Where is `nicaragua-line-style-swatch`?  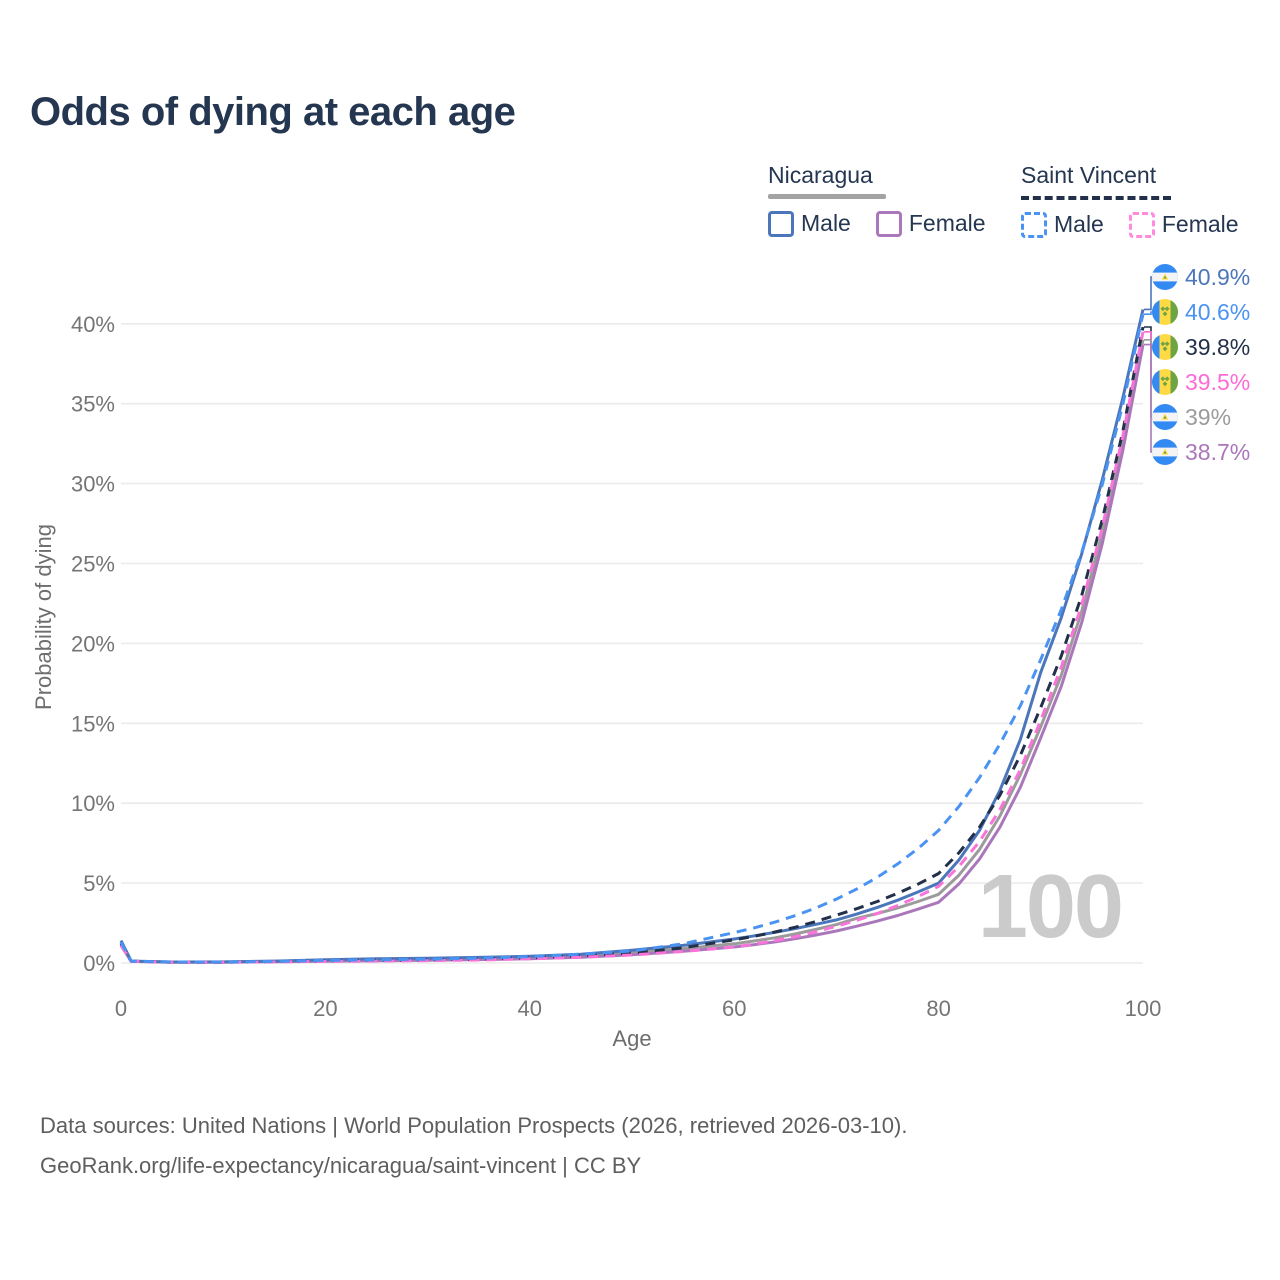
nicaragua-line-style-swatch is located at coordinates (827, 196).